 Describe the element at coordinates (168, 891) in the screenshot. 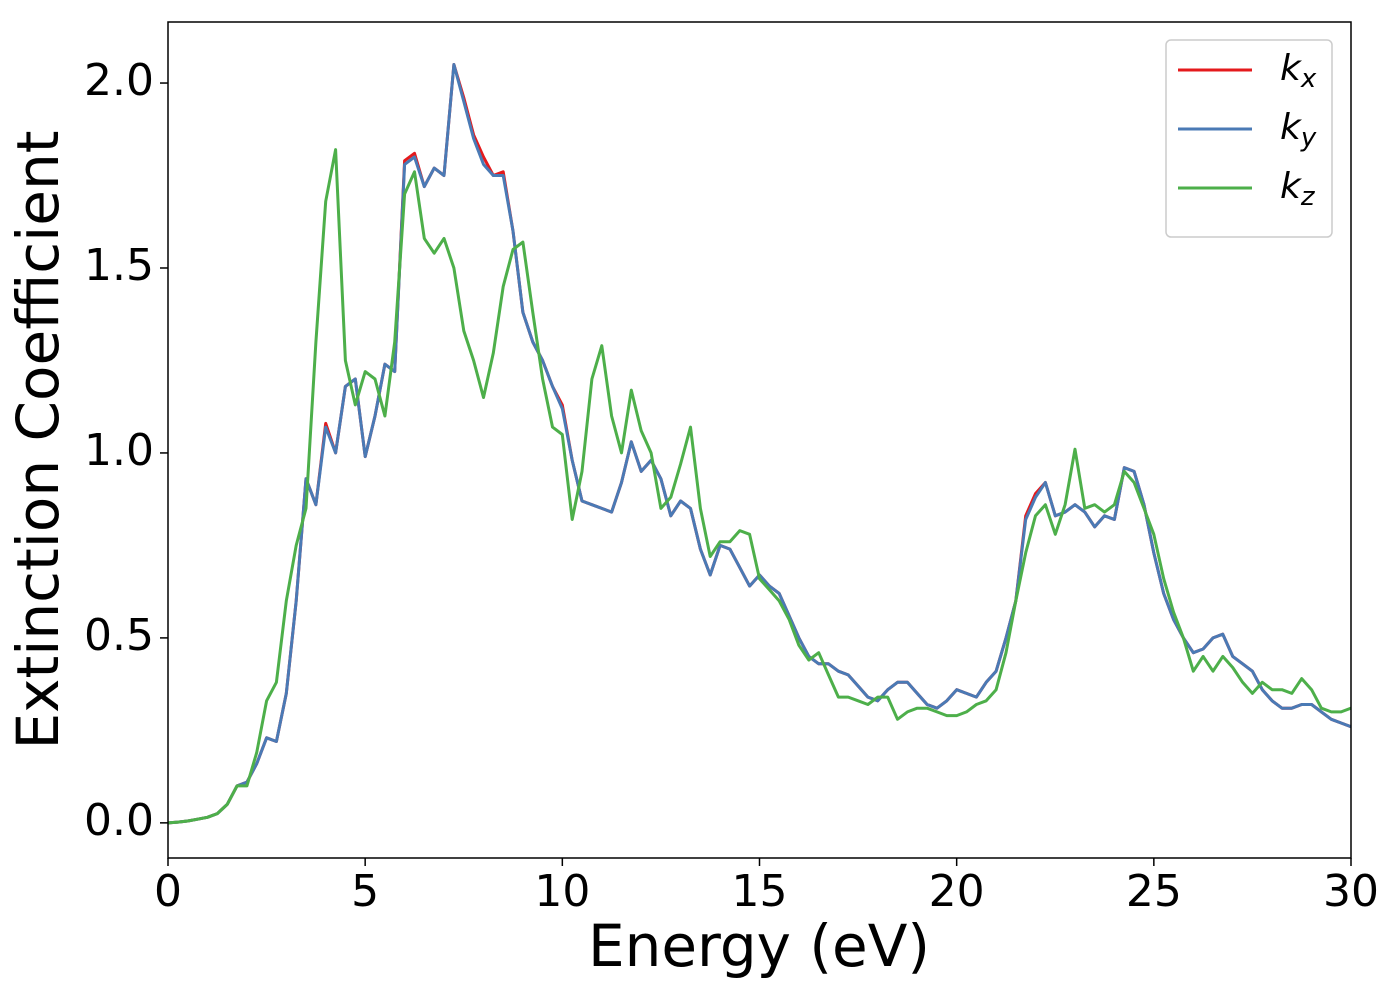

I see `x-tick-label: 0` at that location.